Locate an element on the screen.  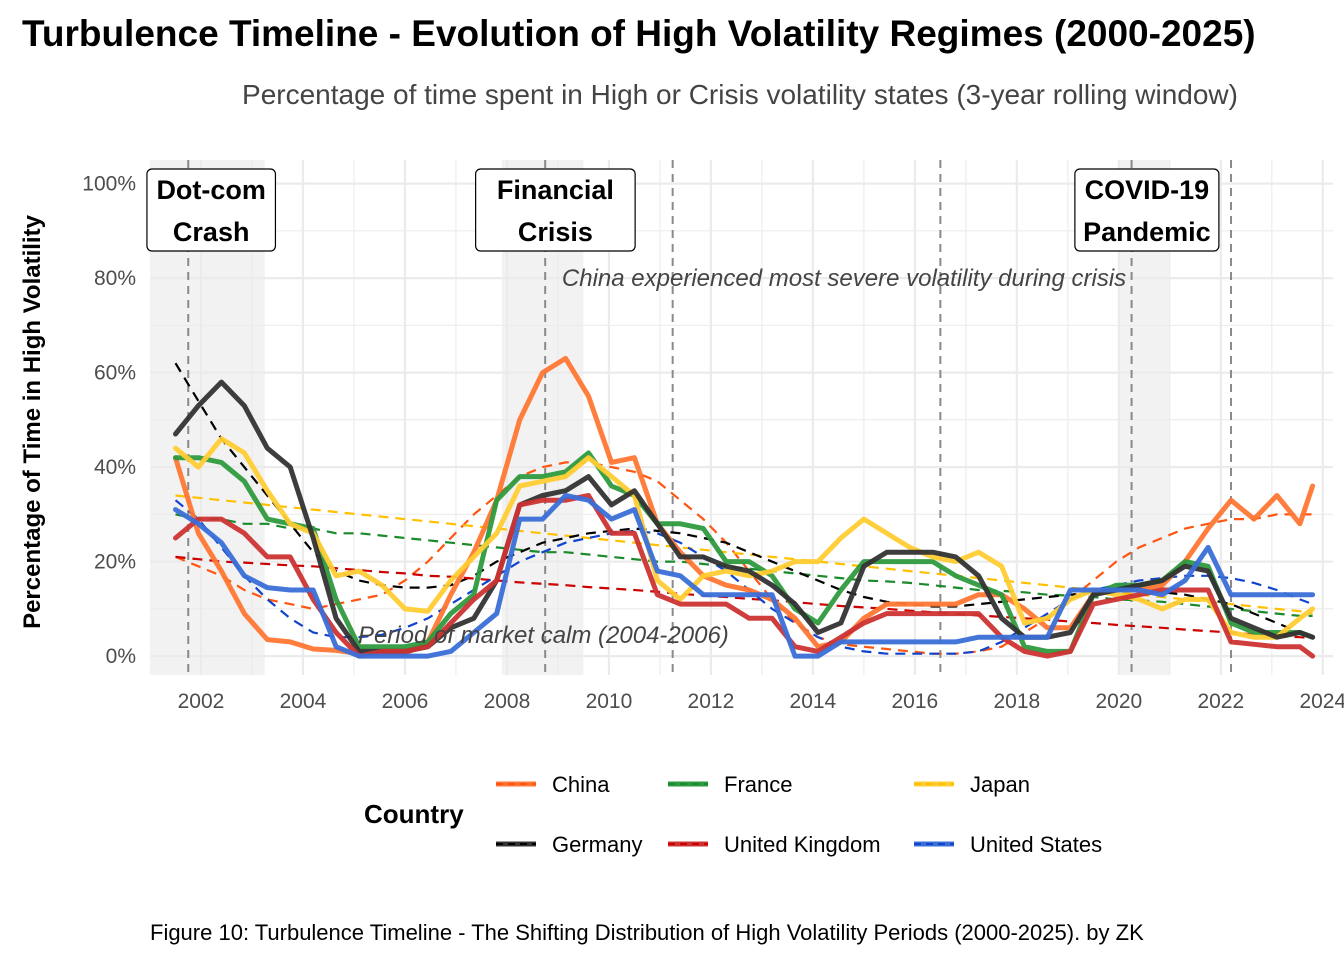
event-label-text: Crash is located at coordinates (211, 232).